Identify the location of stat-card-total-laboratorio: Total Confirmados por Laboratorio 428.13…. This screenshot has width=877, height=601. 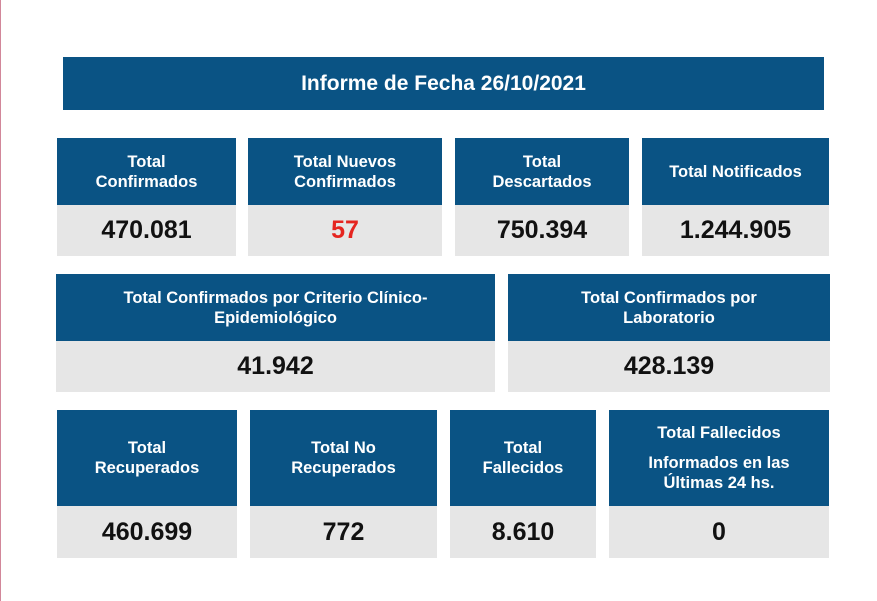
(669, 333).